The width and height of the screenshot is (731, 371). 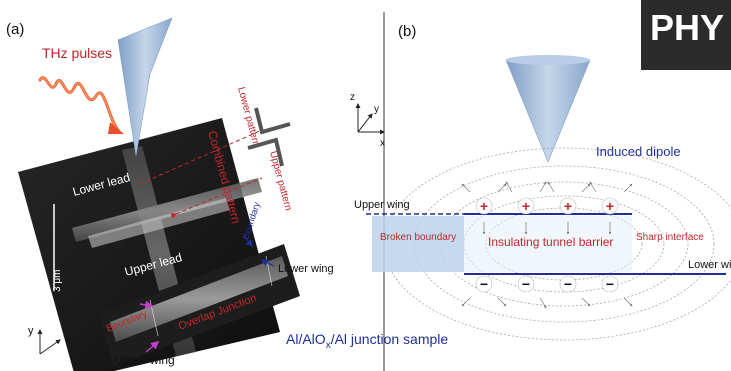 I want to click on upper-wing-label-a: Upper wing, so click(x=144, y=360).